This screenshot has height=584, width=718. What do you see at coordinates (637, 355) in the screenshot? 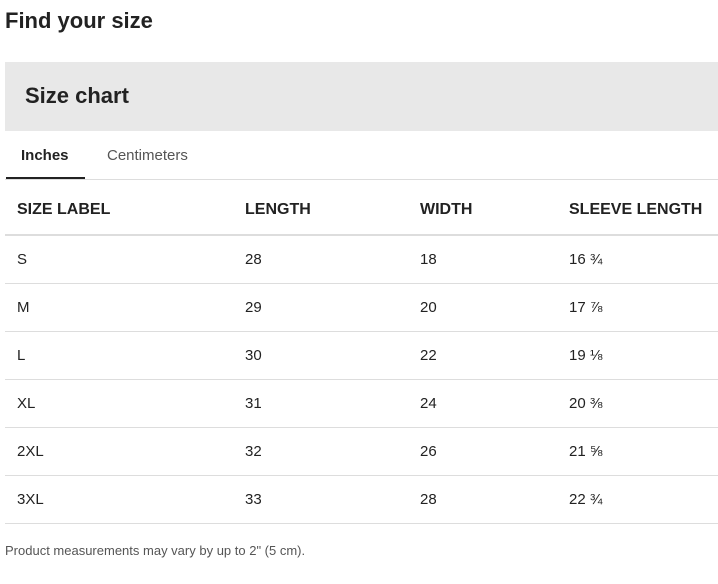
I see `table-cell: 19 ⅛` at bounding box center [637, 355].